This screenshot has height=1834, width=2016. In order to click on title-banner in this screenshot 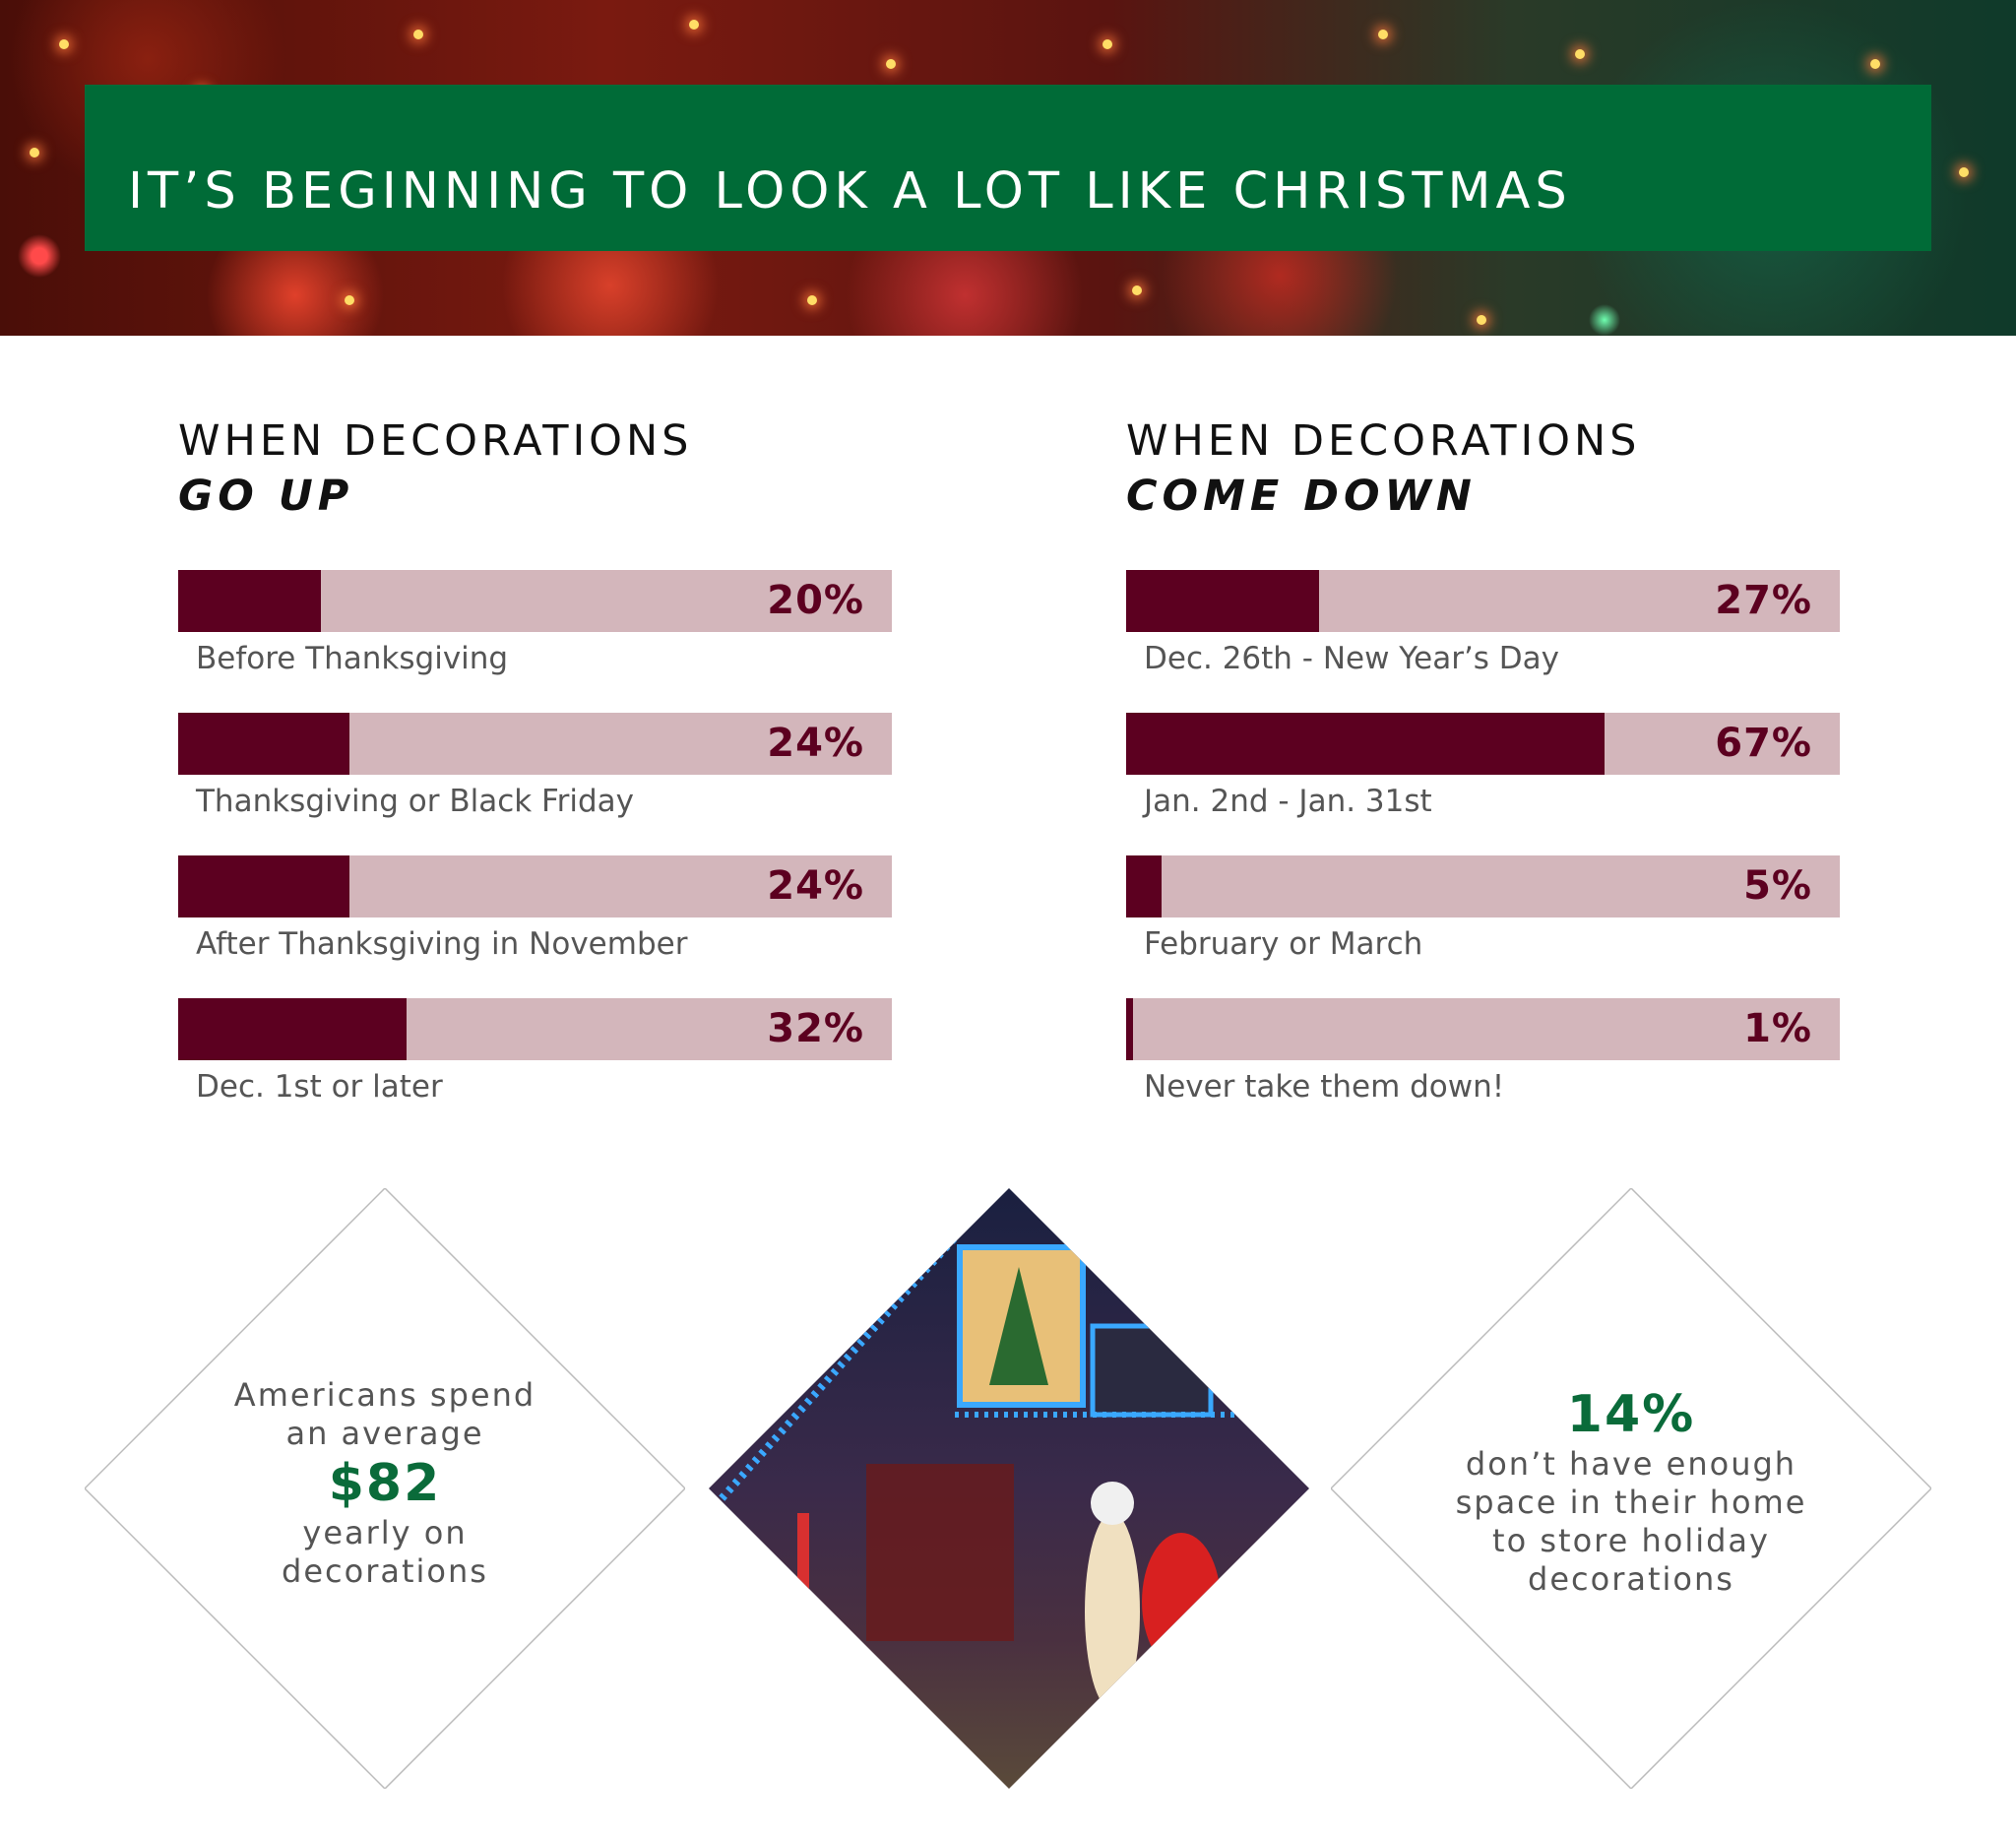, I will do `click(1008, 168)`.